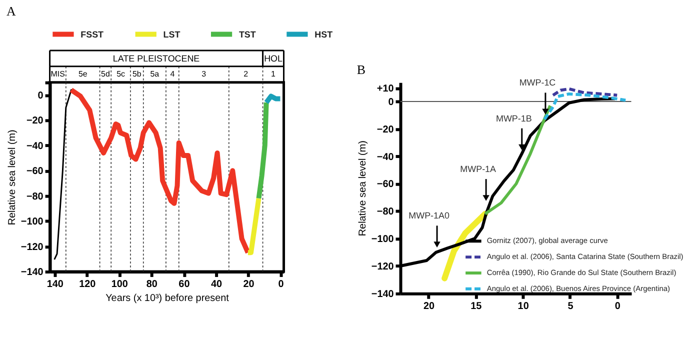  What do you see at coordinates (514, 118) in the screenshot?
I see `annotation: MWP-1B` at bounding box center [514, 118].